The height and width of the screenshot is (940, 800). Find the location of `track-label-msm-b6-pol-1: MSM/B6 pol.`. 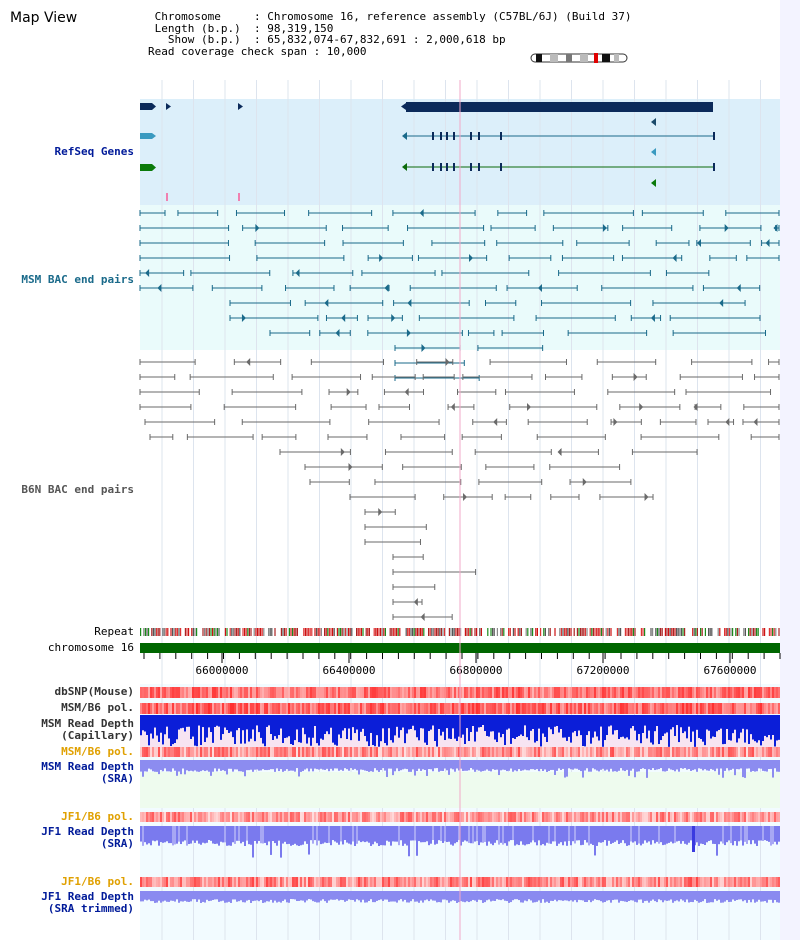

track-label-msm-b6-pol-1: MSM/B6 pol. is located at coordinates (97, 707).